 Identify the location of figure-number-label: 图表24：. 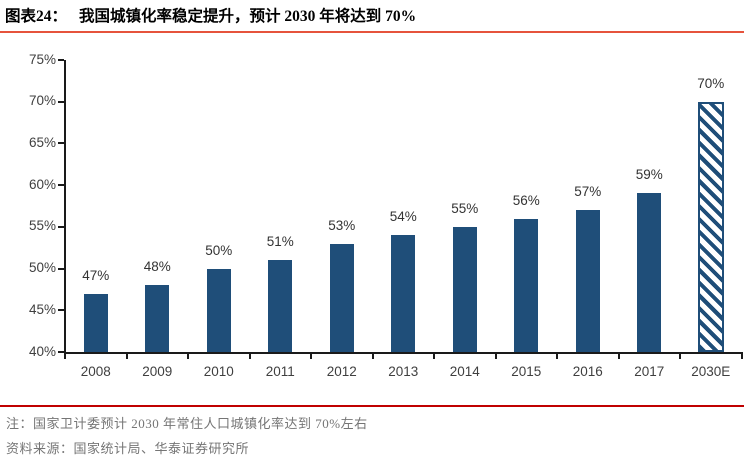
(36, 16).